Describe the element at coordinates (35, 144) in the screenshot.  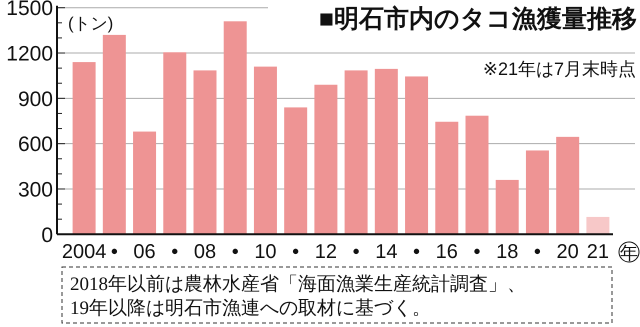
I see `y-tick-label: 600` at that location.